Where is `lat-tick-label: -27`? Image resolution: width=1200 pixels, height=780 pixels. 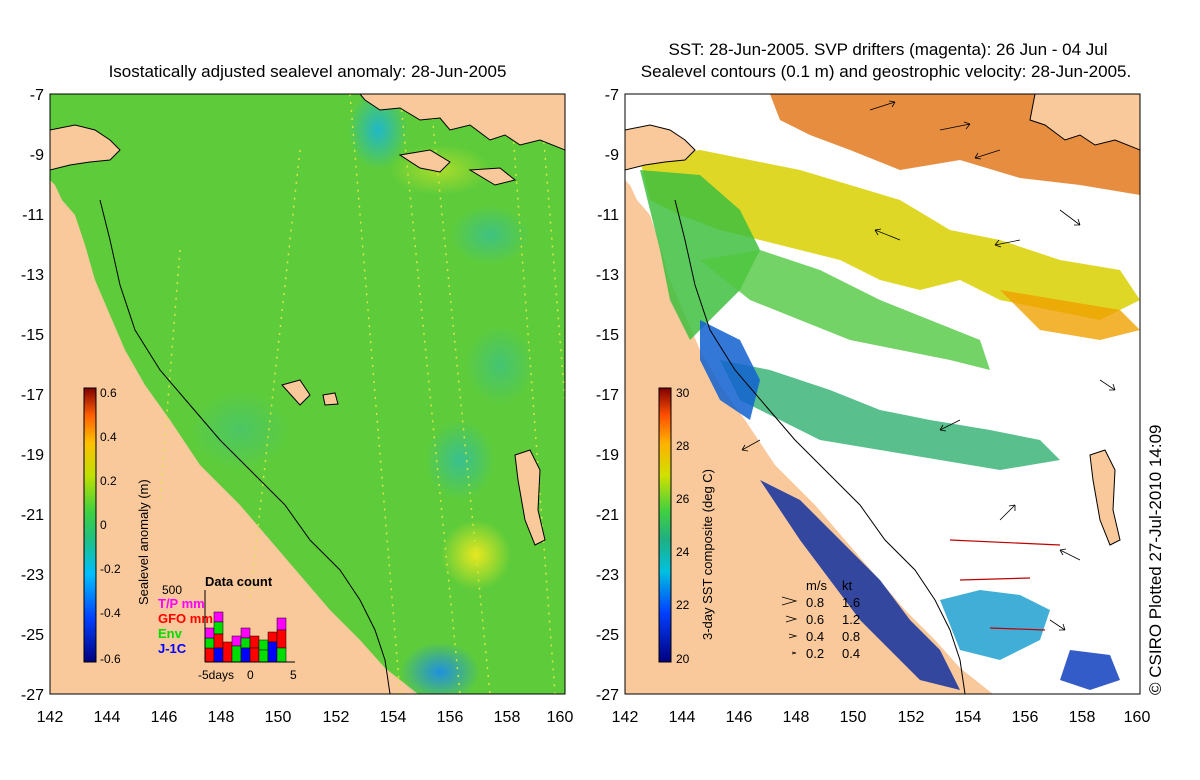
lat-tick-label: -27 is located at coordinates (32, 695).